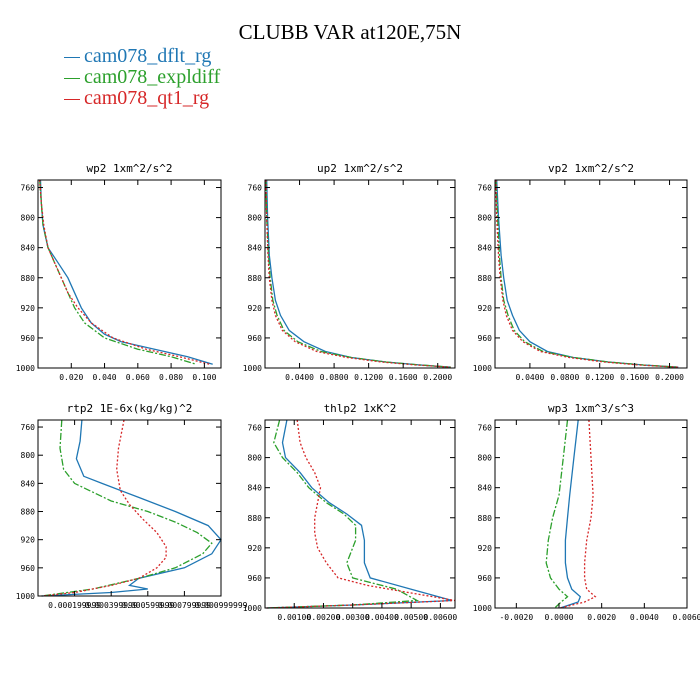 This screenshot has height=700, width=700. What do you see at coordinates (152, 77) in the screenshot?
I see `legend-label-expldiff: cam078_expldiff` at bounding box center [152, 77].